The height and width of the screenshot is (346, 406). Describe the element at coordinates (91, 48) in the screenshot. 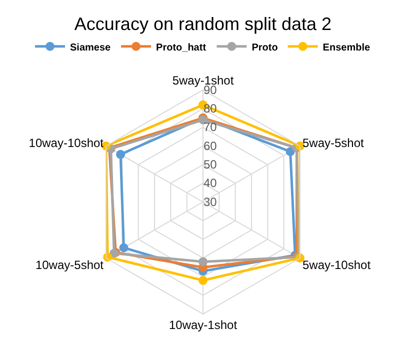

I see `legend-label: Siamese` at that location.